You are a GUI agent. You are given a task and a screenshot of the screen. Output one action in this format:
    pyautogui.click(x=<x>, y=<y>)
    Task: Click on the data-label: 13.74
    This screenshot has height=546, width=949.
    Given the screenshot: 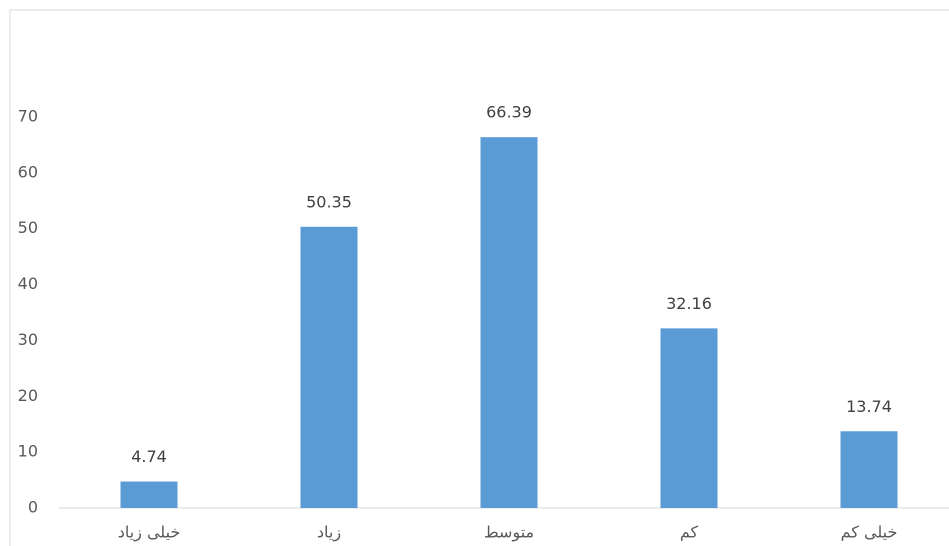 What is the action you would take?
    pyautogui.click(x=869, y=406)
    